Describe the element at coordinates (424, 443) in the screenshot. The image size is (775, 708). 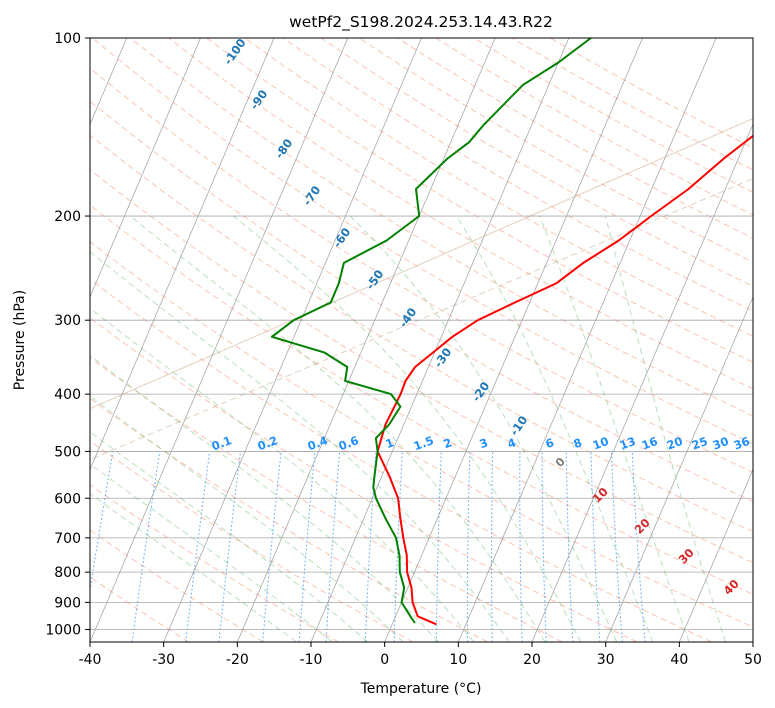
I see `mixing-ratio-label: 1.5` at that location.